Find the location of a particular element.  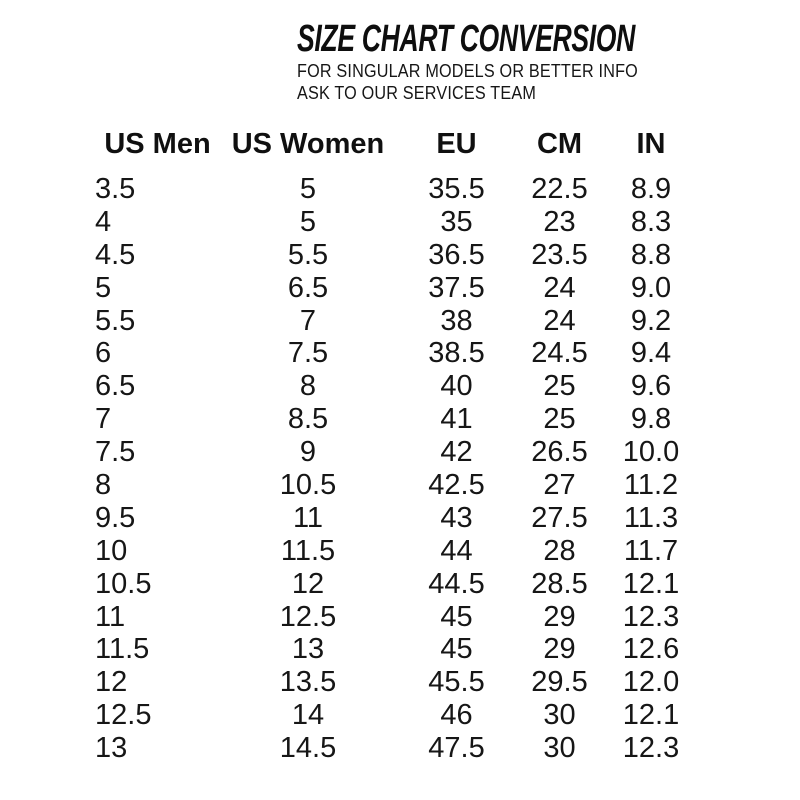

table-row: 13 14.5 47.5 30 12.3 is located at coordinates (397, 748).